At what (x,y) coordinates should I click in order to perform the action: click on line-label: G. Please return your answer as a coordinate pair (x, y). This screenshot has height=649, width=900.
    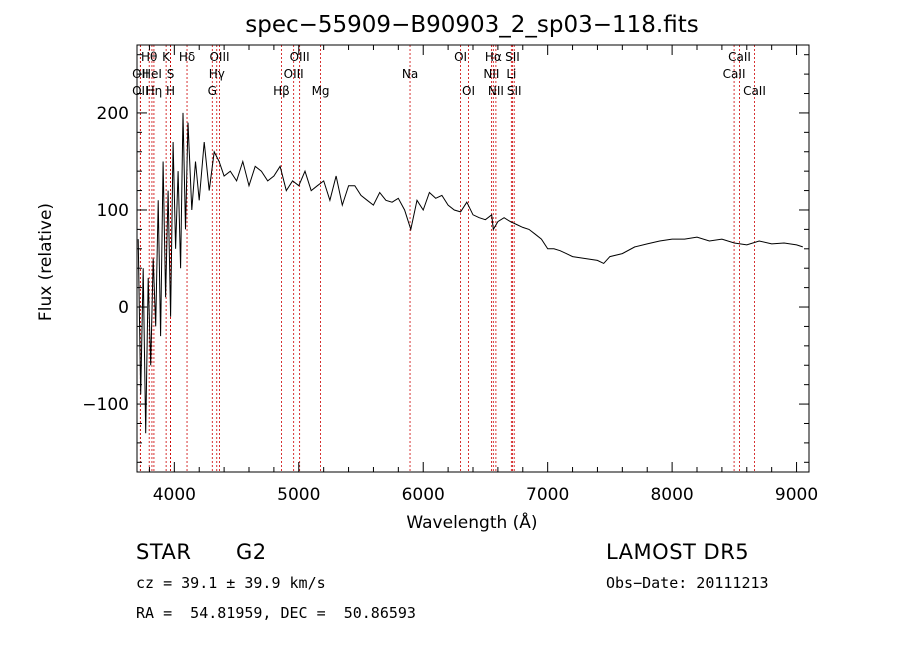
    Looking at the image, I should click on (212, 91).